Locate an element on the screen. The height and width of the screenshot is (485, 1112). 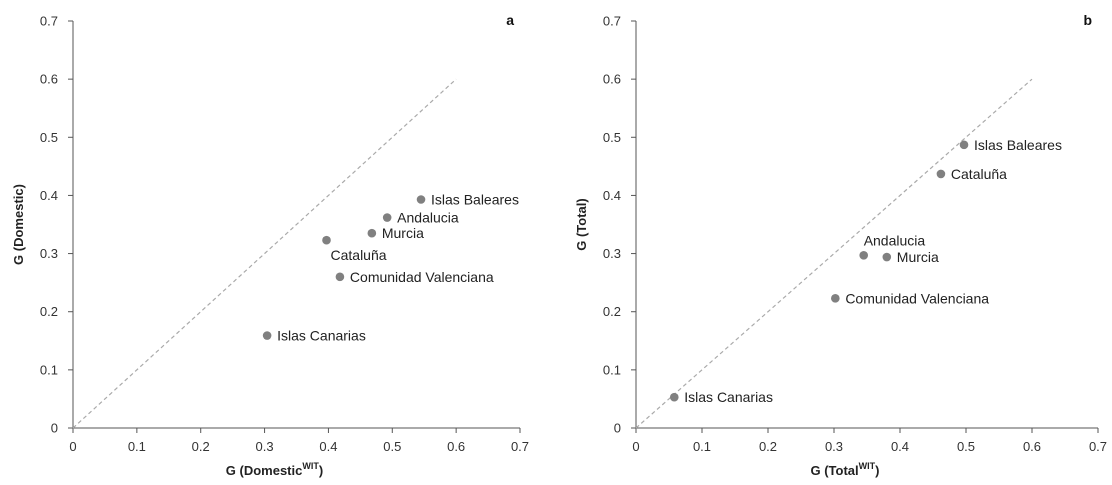
x-axis-label: G (DomesticWIT) is located at coordinates (274, 469).